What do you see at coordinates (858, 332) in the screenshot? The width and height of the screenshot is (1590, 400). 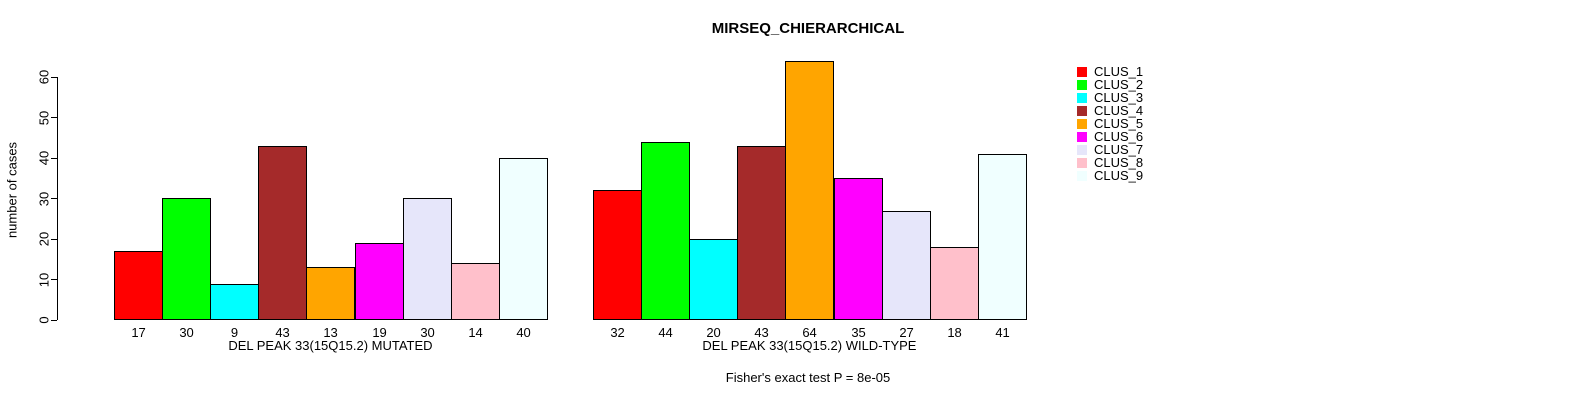 I see `bar-value-label: 35` at bounding box center [858, 332].